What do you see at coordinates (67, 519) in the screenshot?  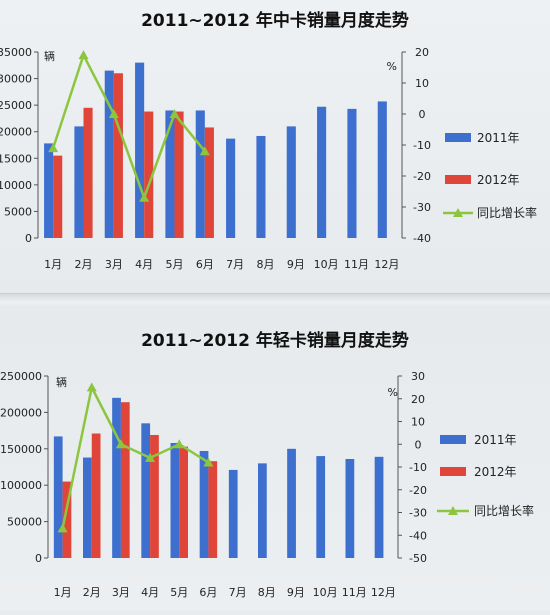 I see `bar-2012-1月` at bounding box center [67, 519].